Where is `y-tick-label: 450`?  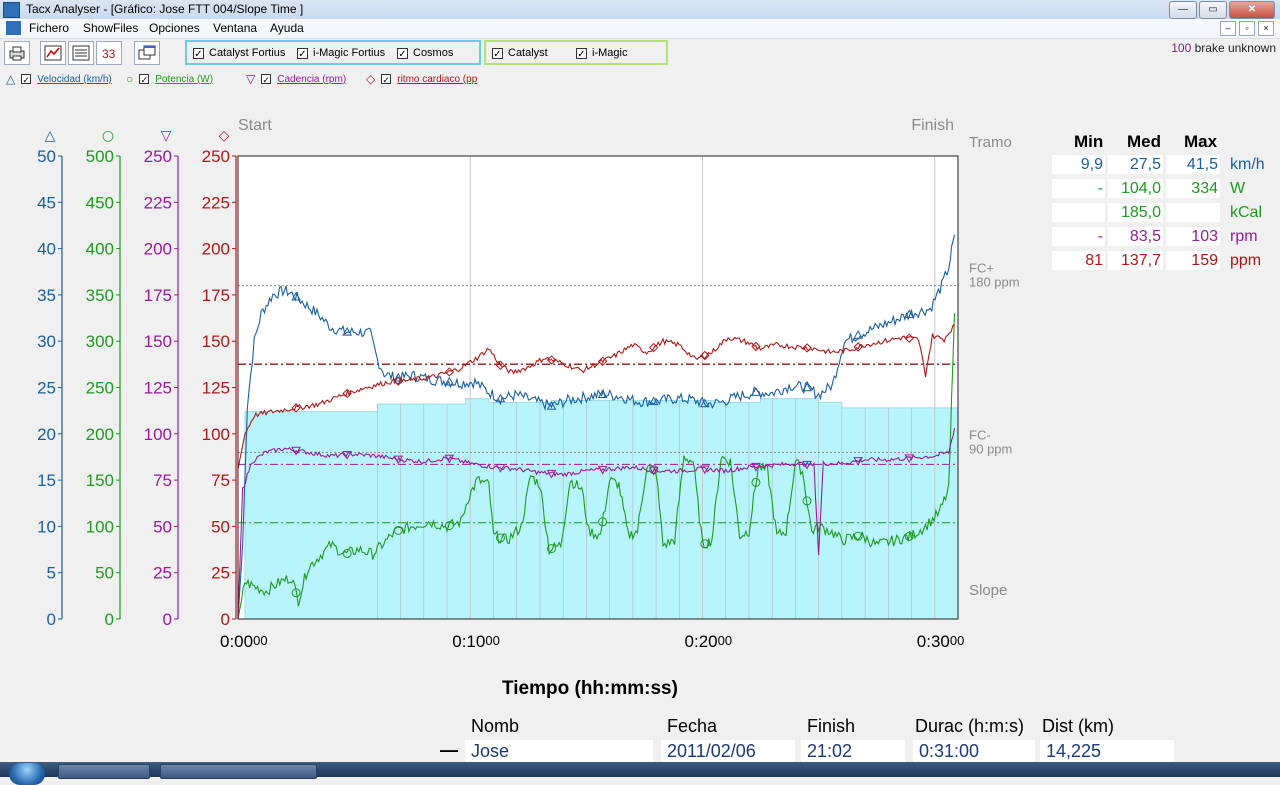 y-tick-label: 450 is located at coordinates (100, 202).